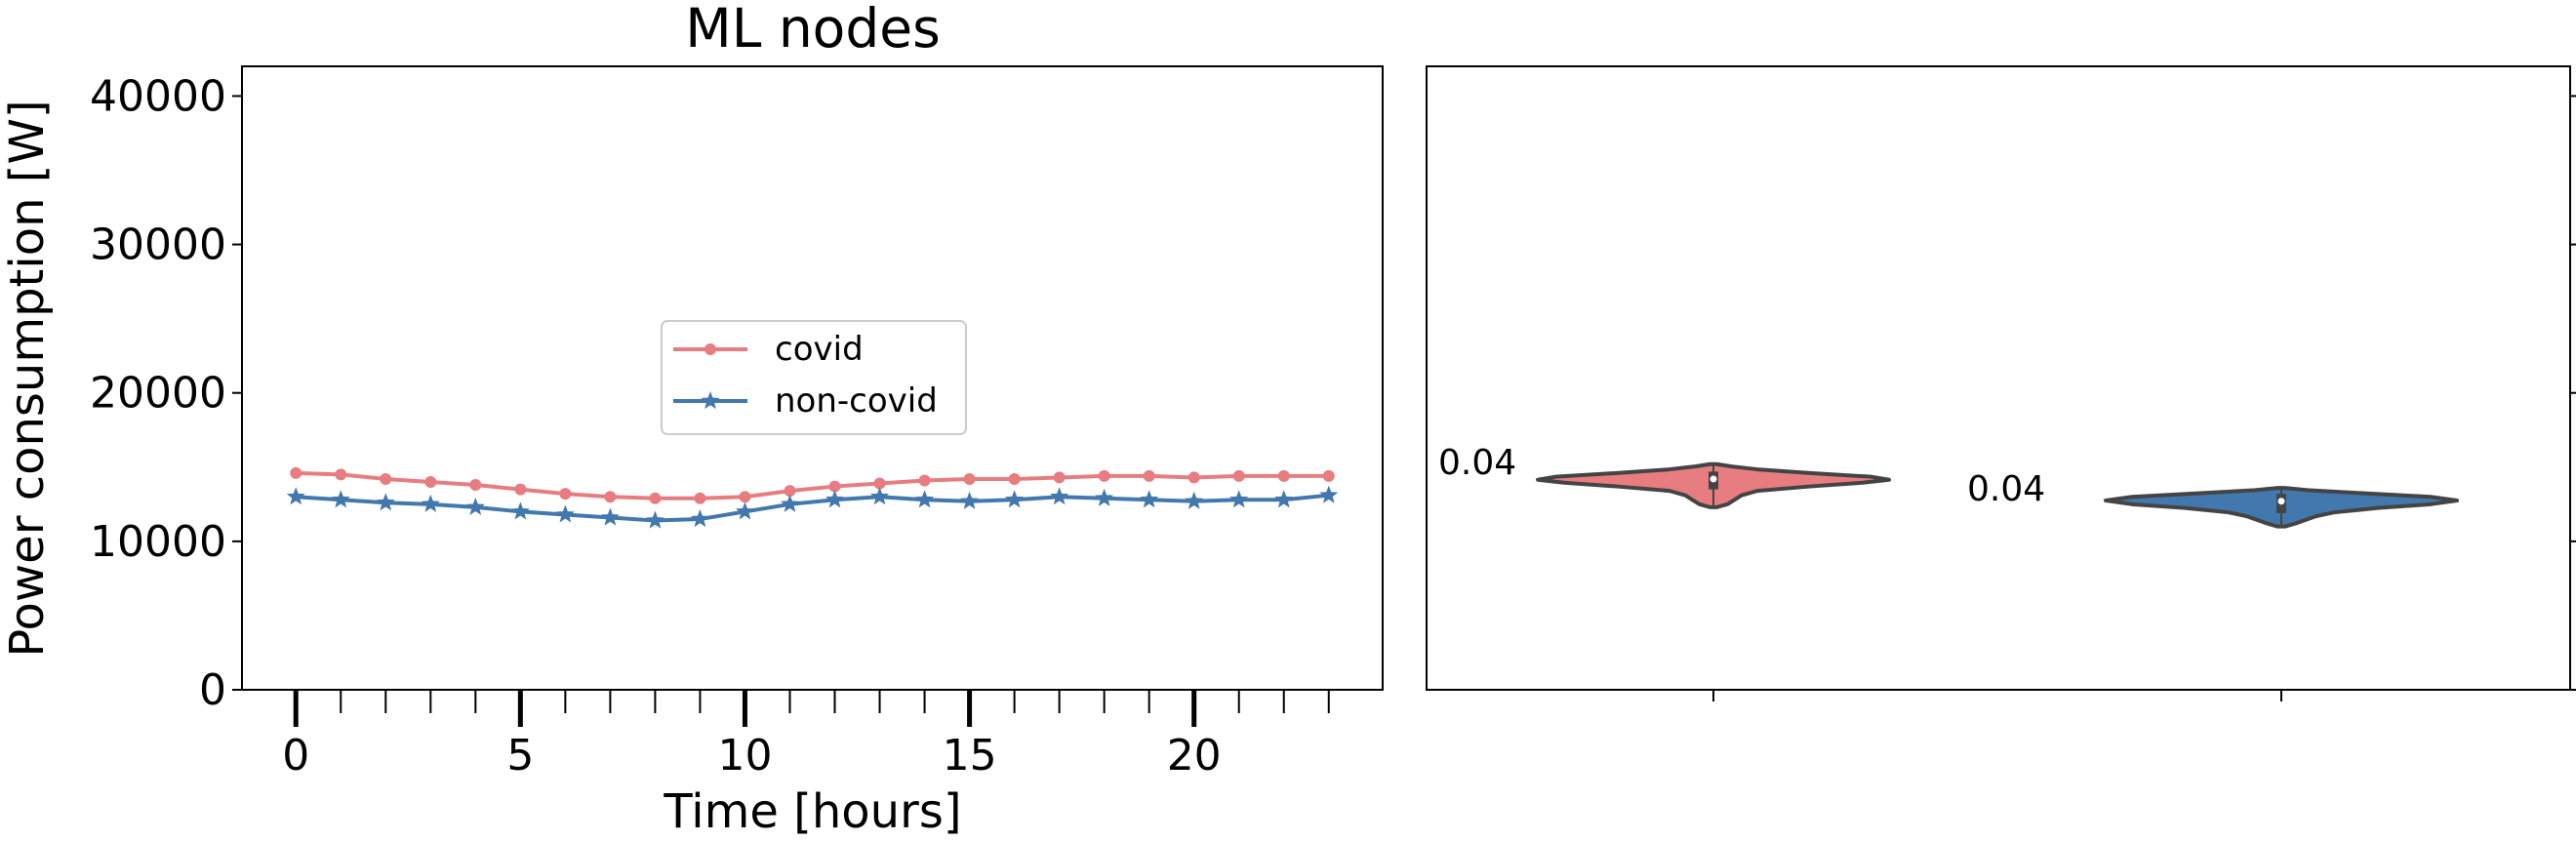 This screenshot has width=2576, height=841. I want to click on y-tick-label: 30000, so click(158, 245).